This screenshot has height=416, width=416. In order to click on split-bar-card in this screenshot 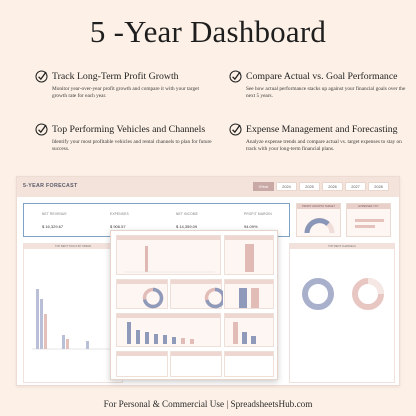, I will do `click(249, 294)`.